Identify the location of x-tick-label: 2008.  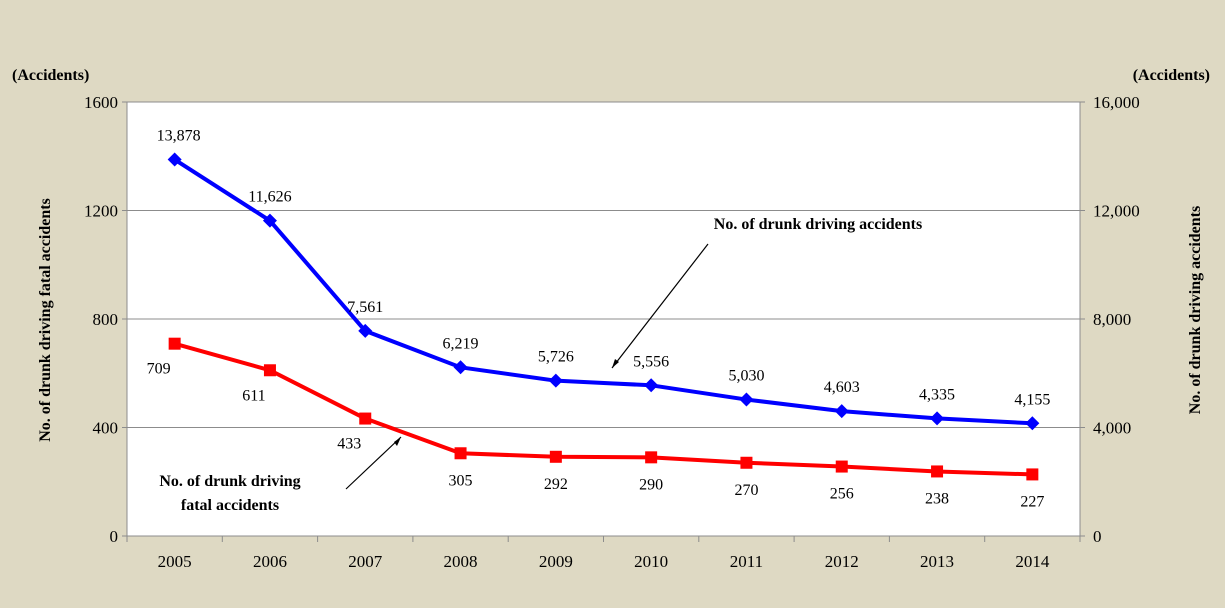
(461, 561).